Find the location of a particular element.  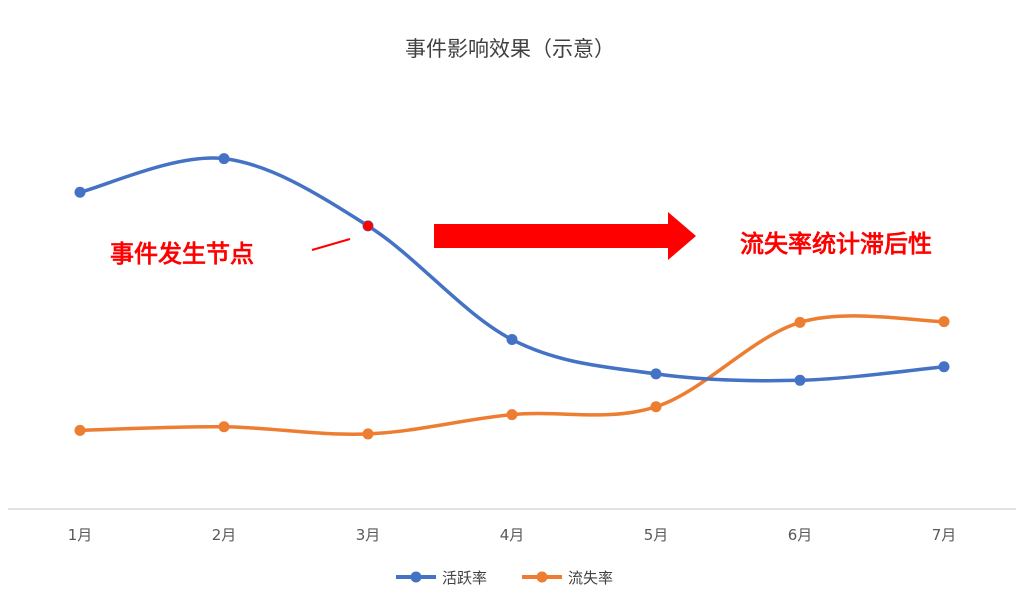

x-tick-label: 4月 is located at coordinates (512, 535).